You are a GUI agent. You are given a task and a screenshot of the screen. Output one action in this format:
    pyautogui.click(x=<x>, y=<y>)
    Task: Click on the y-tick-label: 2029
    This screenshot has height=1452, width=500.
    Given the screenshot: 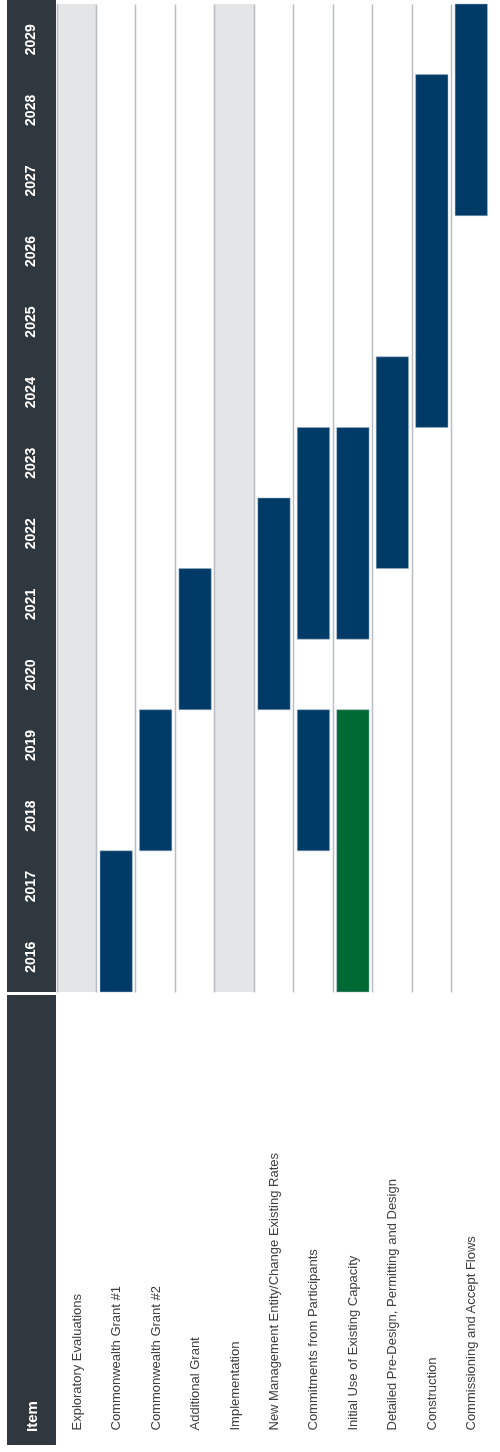 What is the action you would take?
    pyautogui.click(x=29, y=40)
    